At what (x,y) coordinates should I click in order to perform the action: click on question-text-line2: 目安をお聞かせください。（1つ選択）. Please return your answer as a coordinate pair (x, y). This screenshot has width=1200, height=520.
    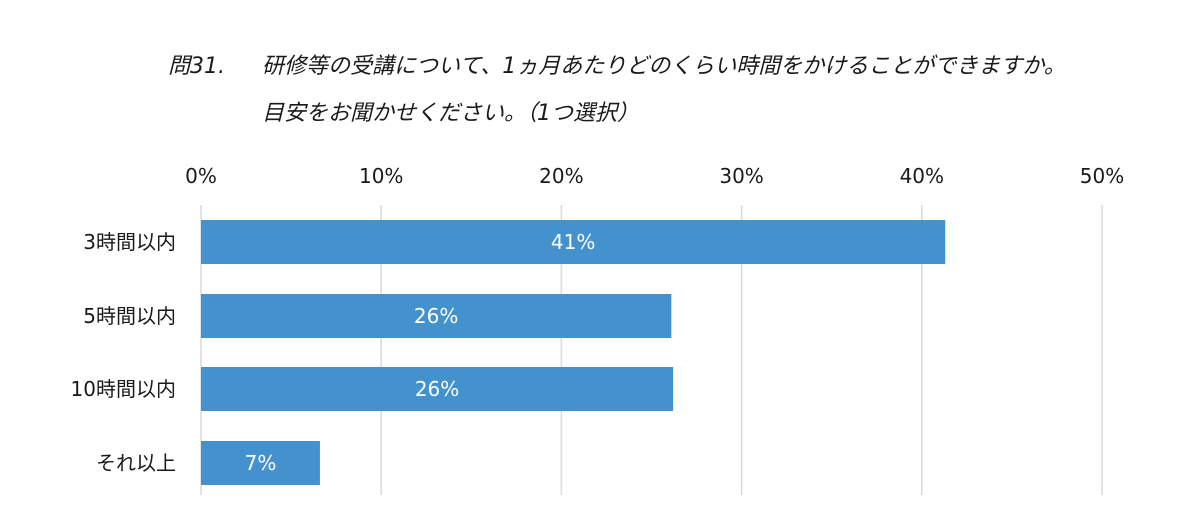
    Looking at the image, I should click on (450, 113).